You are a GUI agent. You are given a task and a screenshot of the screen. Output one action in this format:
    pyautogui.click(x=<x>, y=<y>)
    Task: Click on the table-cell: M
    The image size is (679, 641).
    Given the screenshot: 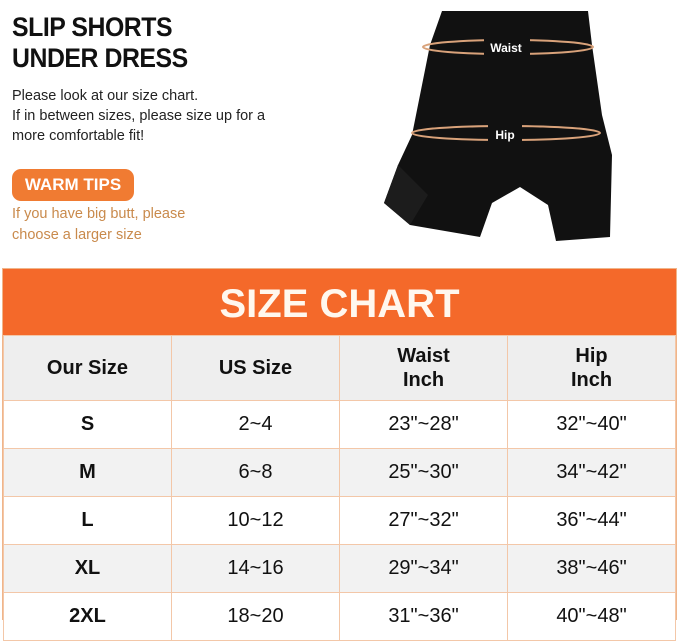 What is the action you would take?
    pyautogui.click(x=87, y=472)
    